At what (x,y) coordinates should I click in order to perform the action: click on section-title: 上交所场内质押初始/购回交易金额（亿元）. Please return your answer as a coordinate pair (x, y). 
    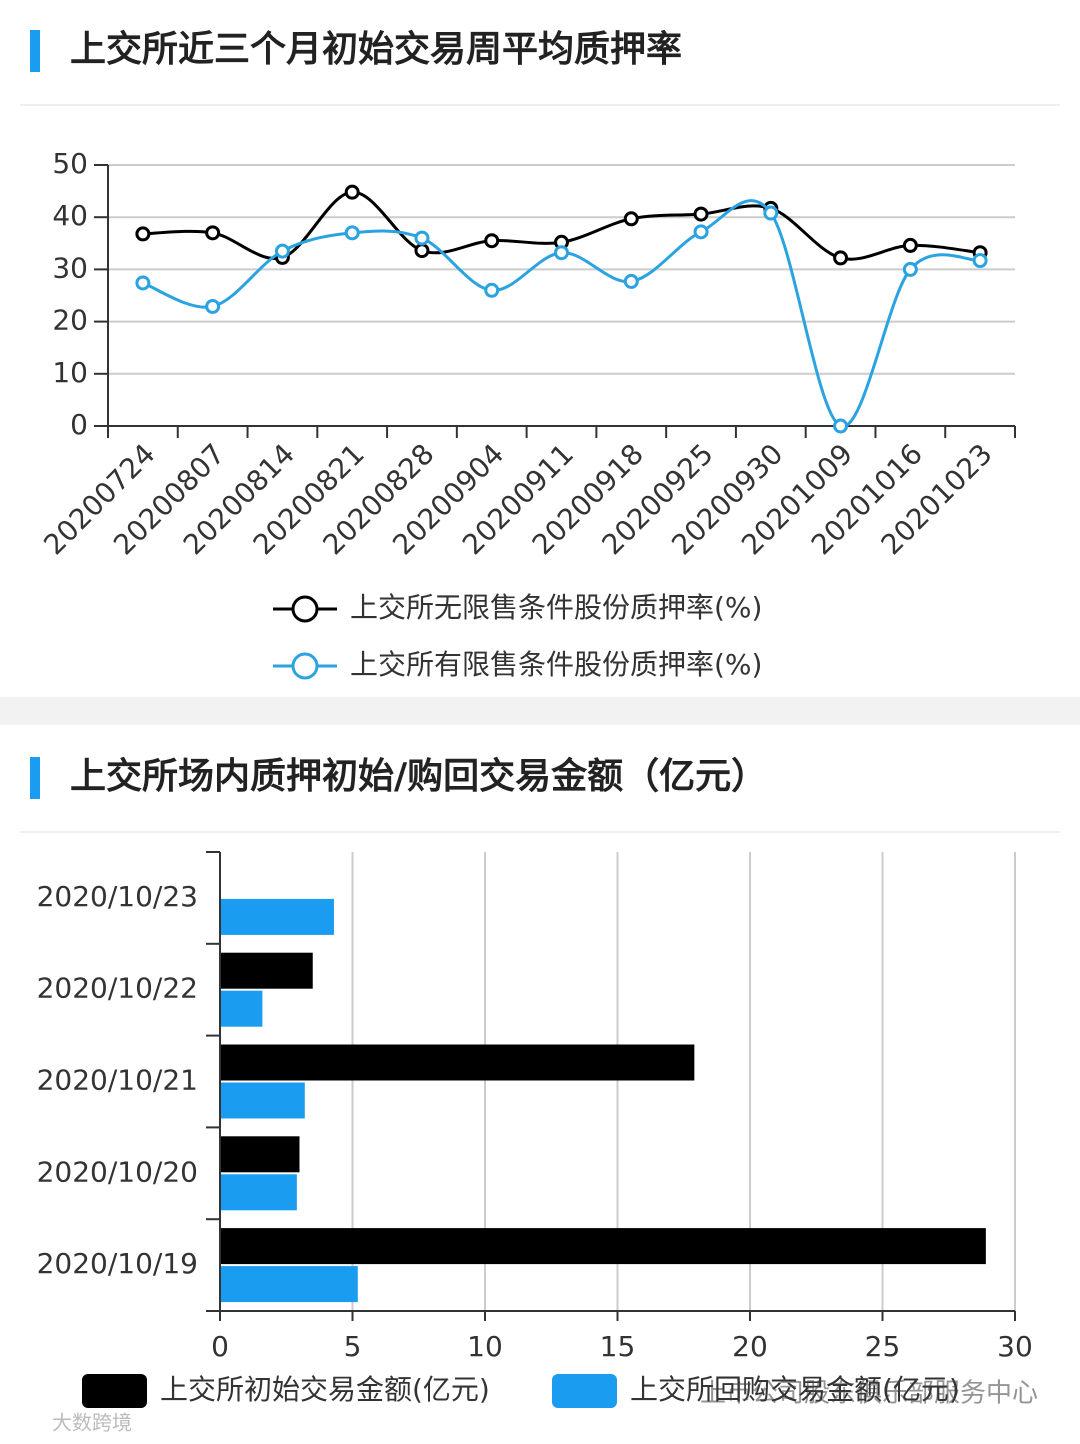
    Looking at the image, I should click on (418, 776).